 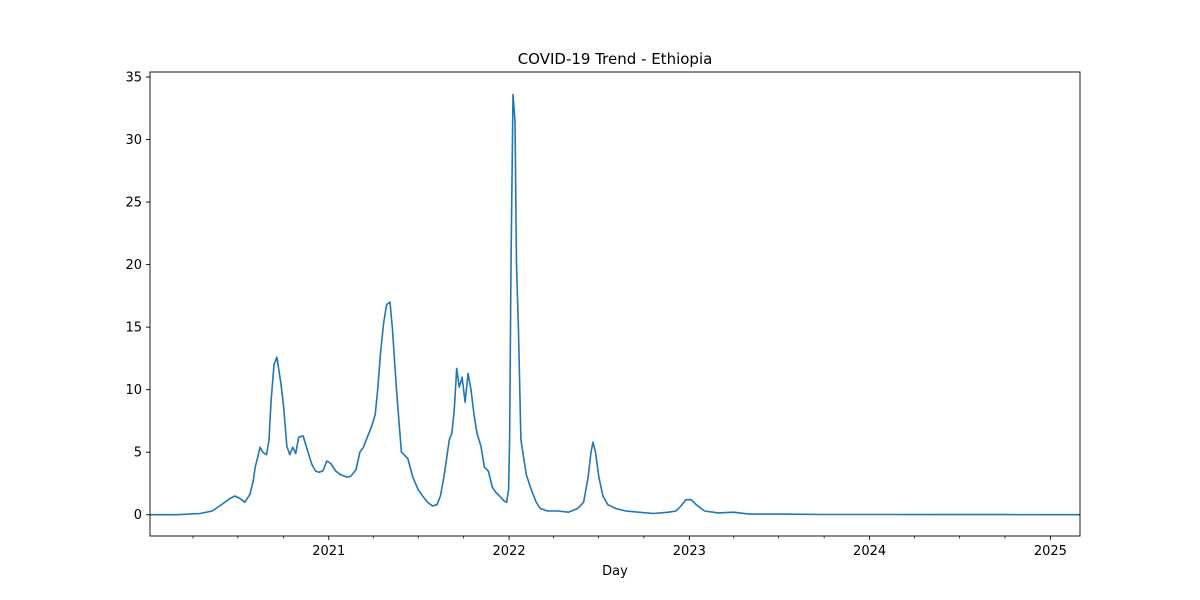 What do you see at coordinates (615, 59) in the screenshot?
I see `chart-title: COVID-19 Trend - Ethiopia` at bounding box center [615, 59].